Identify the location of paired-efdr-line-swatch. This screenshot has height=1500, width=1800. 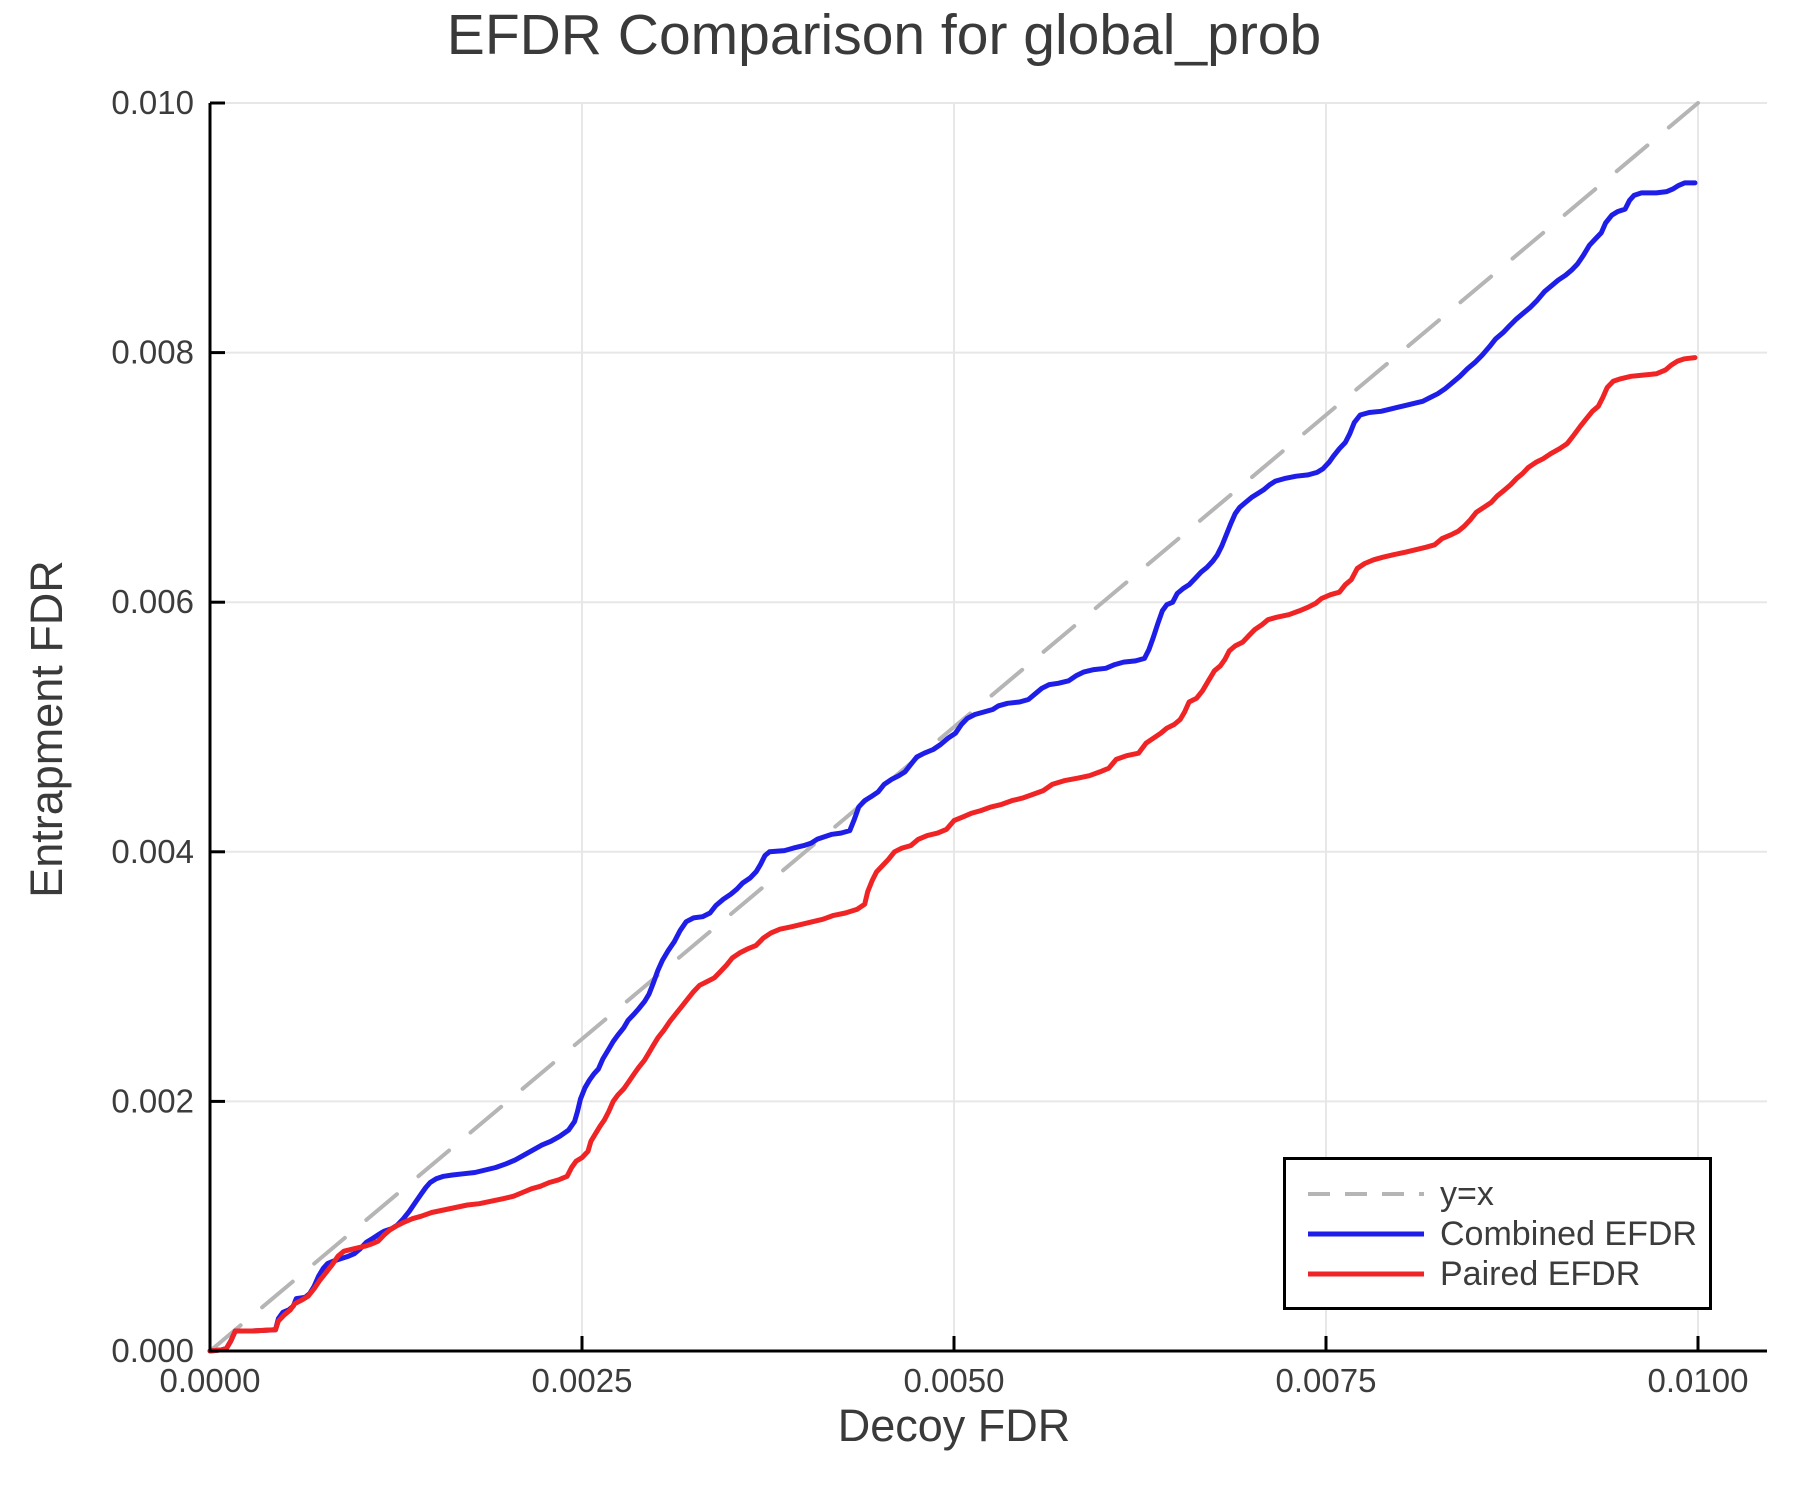
(1366, 1273).